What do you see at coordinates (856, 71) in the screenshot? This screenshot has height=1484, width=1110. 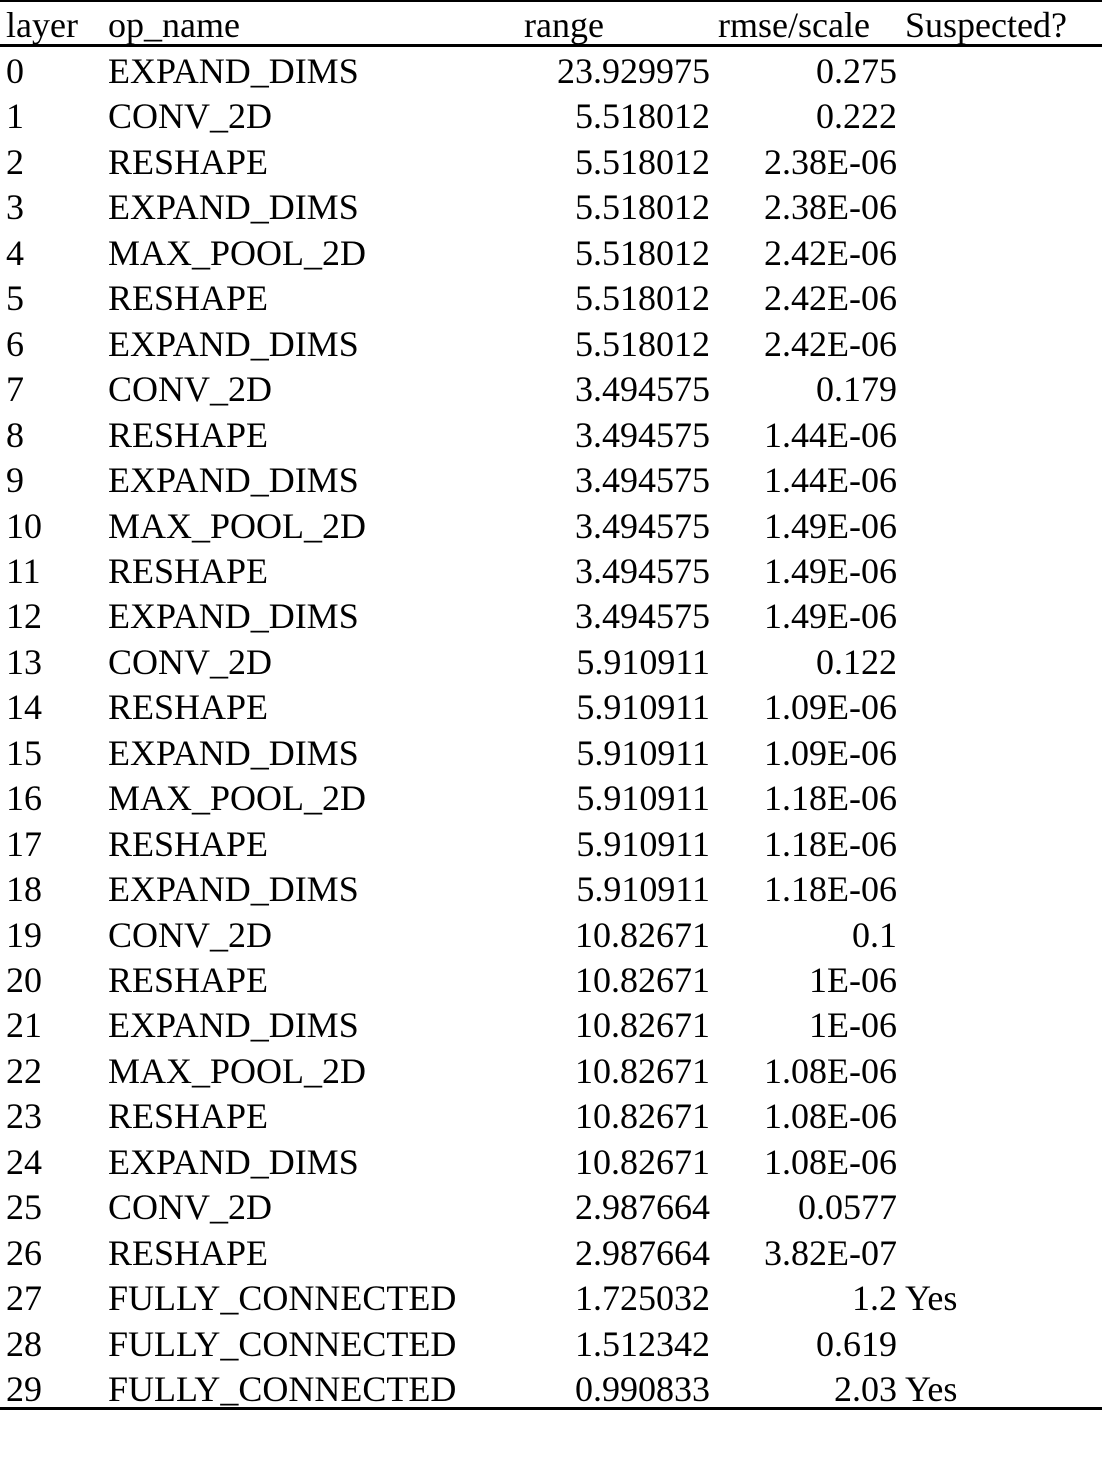 I see `cell-rmse-scale: 0.275` at bounding box center [856, 71].